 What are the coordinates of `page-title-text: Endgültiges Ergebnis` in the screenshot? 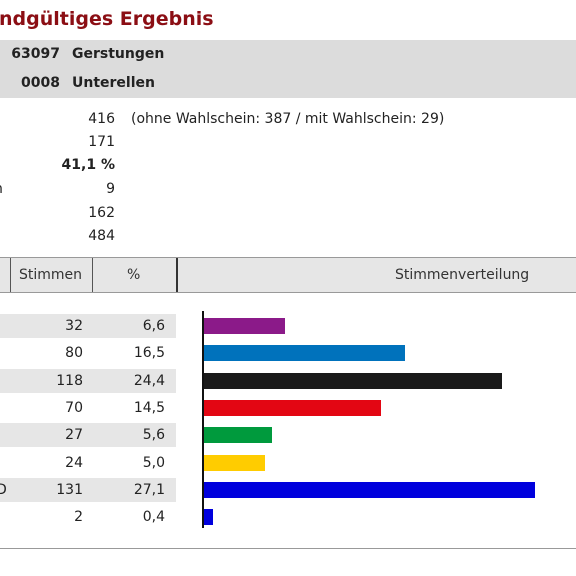 It's located at (107, 19).